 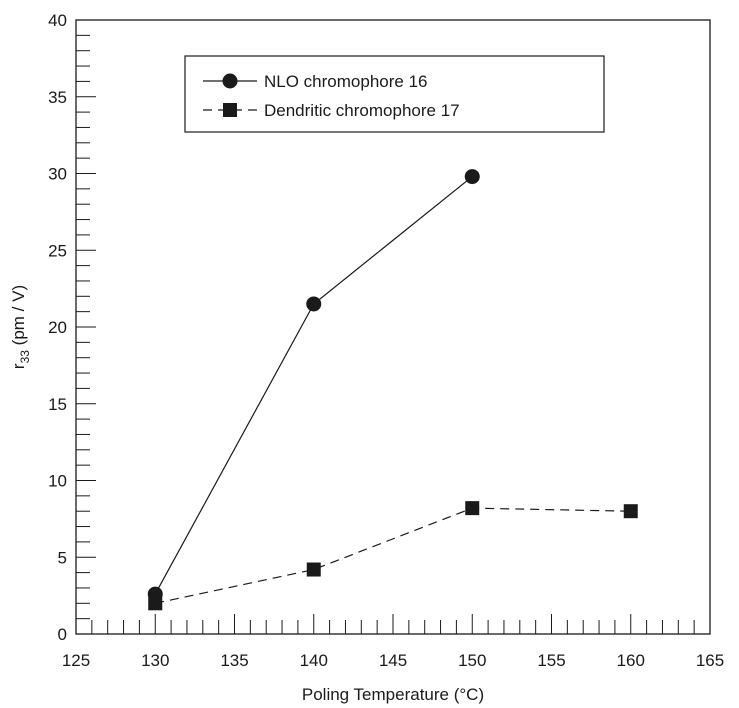 I want to click on x-tick-label: 130, so click(x=155, y=660).